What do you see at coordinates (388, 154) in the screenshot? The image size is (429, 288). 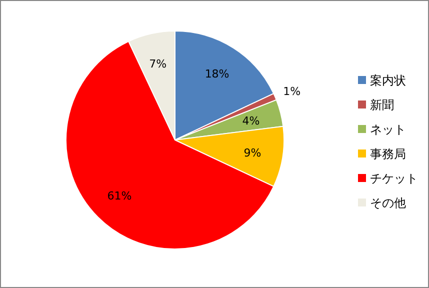 I see `legend-label: 事務局` at bounding box center [388, 154].